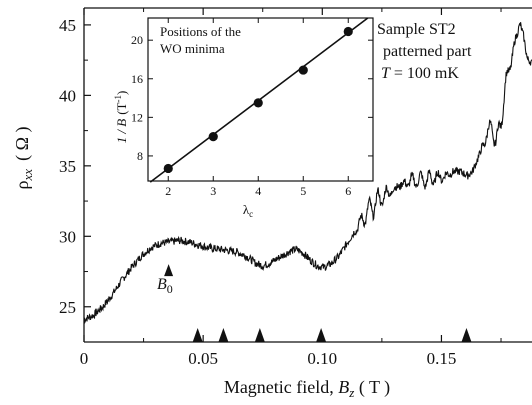 Image resolution: width=532 pixels, height=405 pixels. Describe the element at coordinates (168, 191) in the screenshot. I see `inset-x-tick-label: 2` at that location.